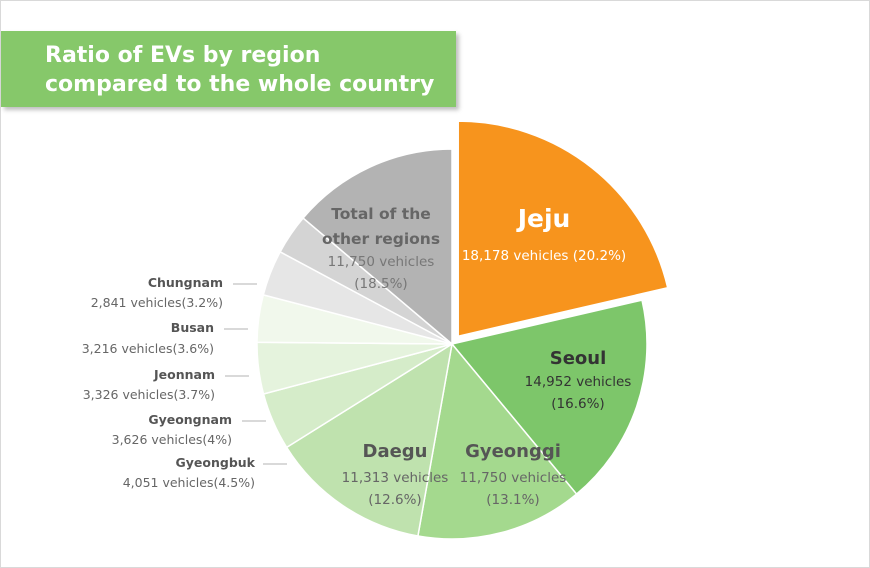 This screenshot has width=870, height=568. I want to click on slice-label-daegu-detail-2: (12.6%), so click(394, 500).